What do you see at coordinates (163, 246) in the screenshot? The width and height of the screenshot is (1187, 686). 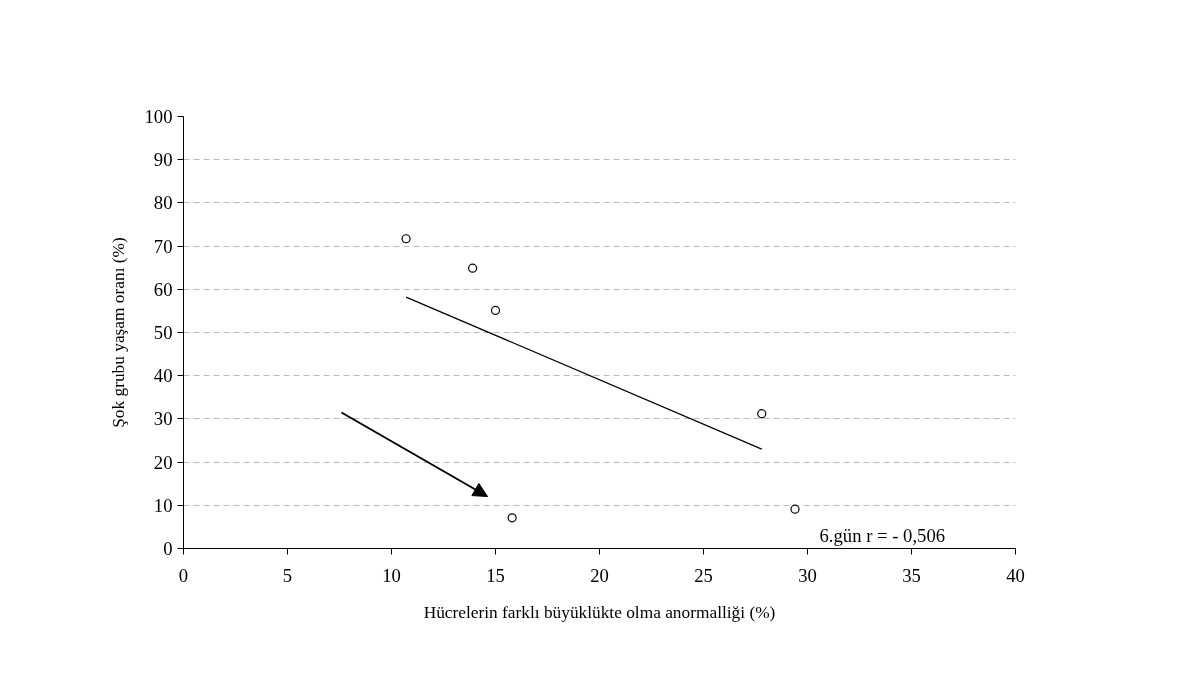 I see `y-tick-label: 70` at bounding box center [163, 246].